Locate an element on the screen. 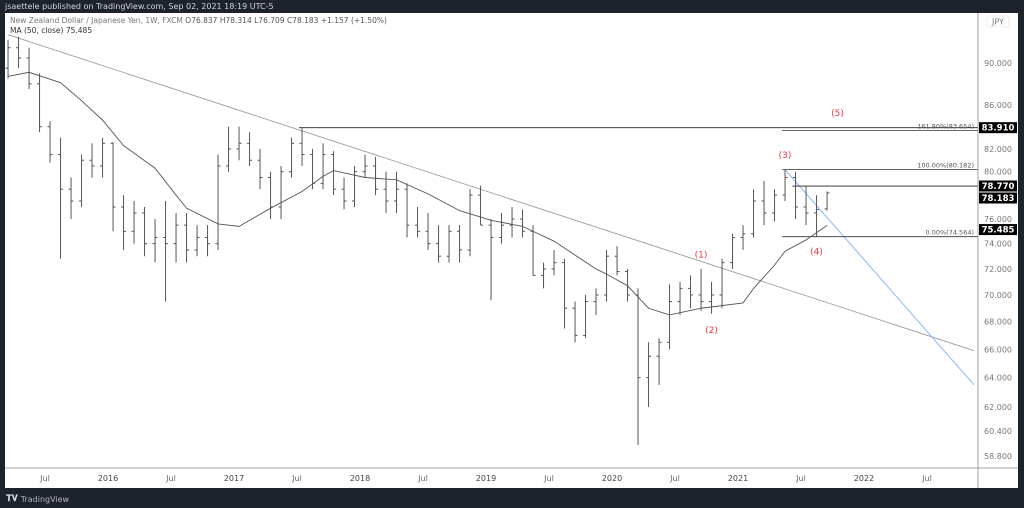  price-badge: 78.770 is located at coordinates (998, 186).